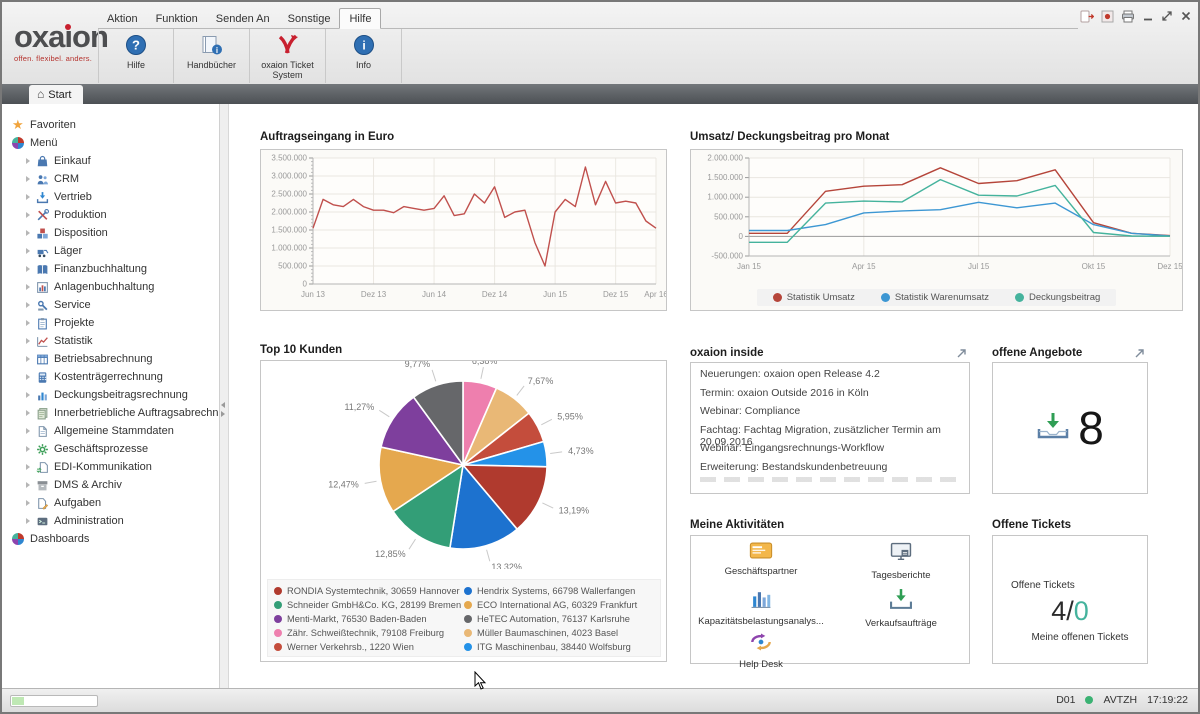  Describe the element at coordinates (110, 539) in the screenshot. I see `sidebar-item-dashboards: Dashboards` at that location.